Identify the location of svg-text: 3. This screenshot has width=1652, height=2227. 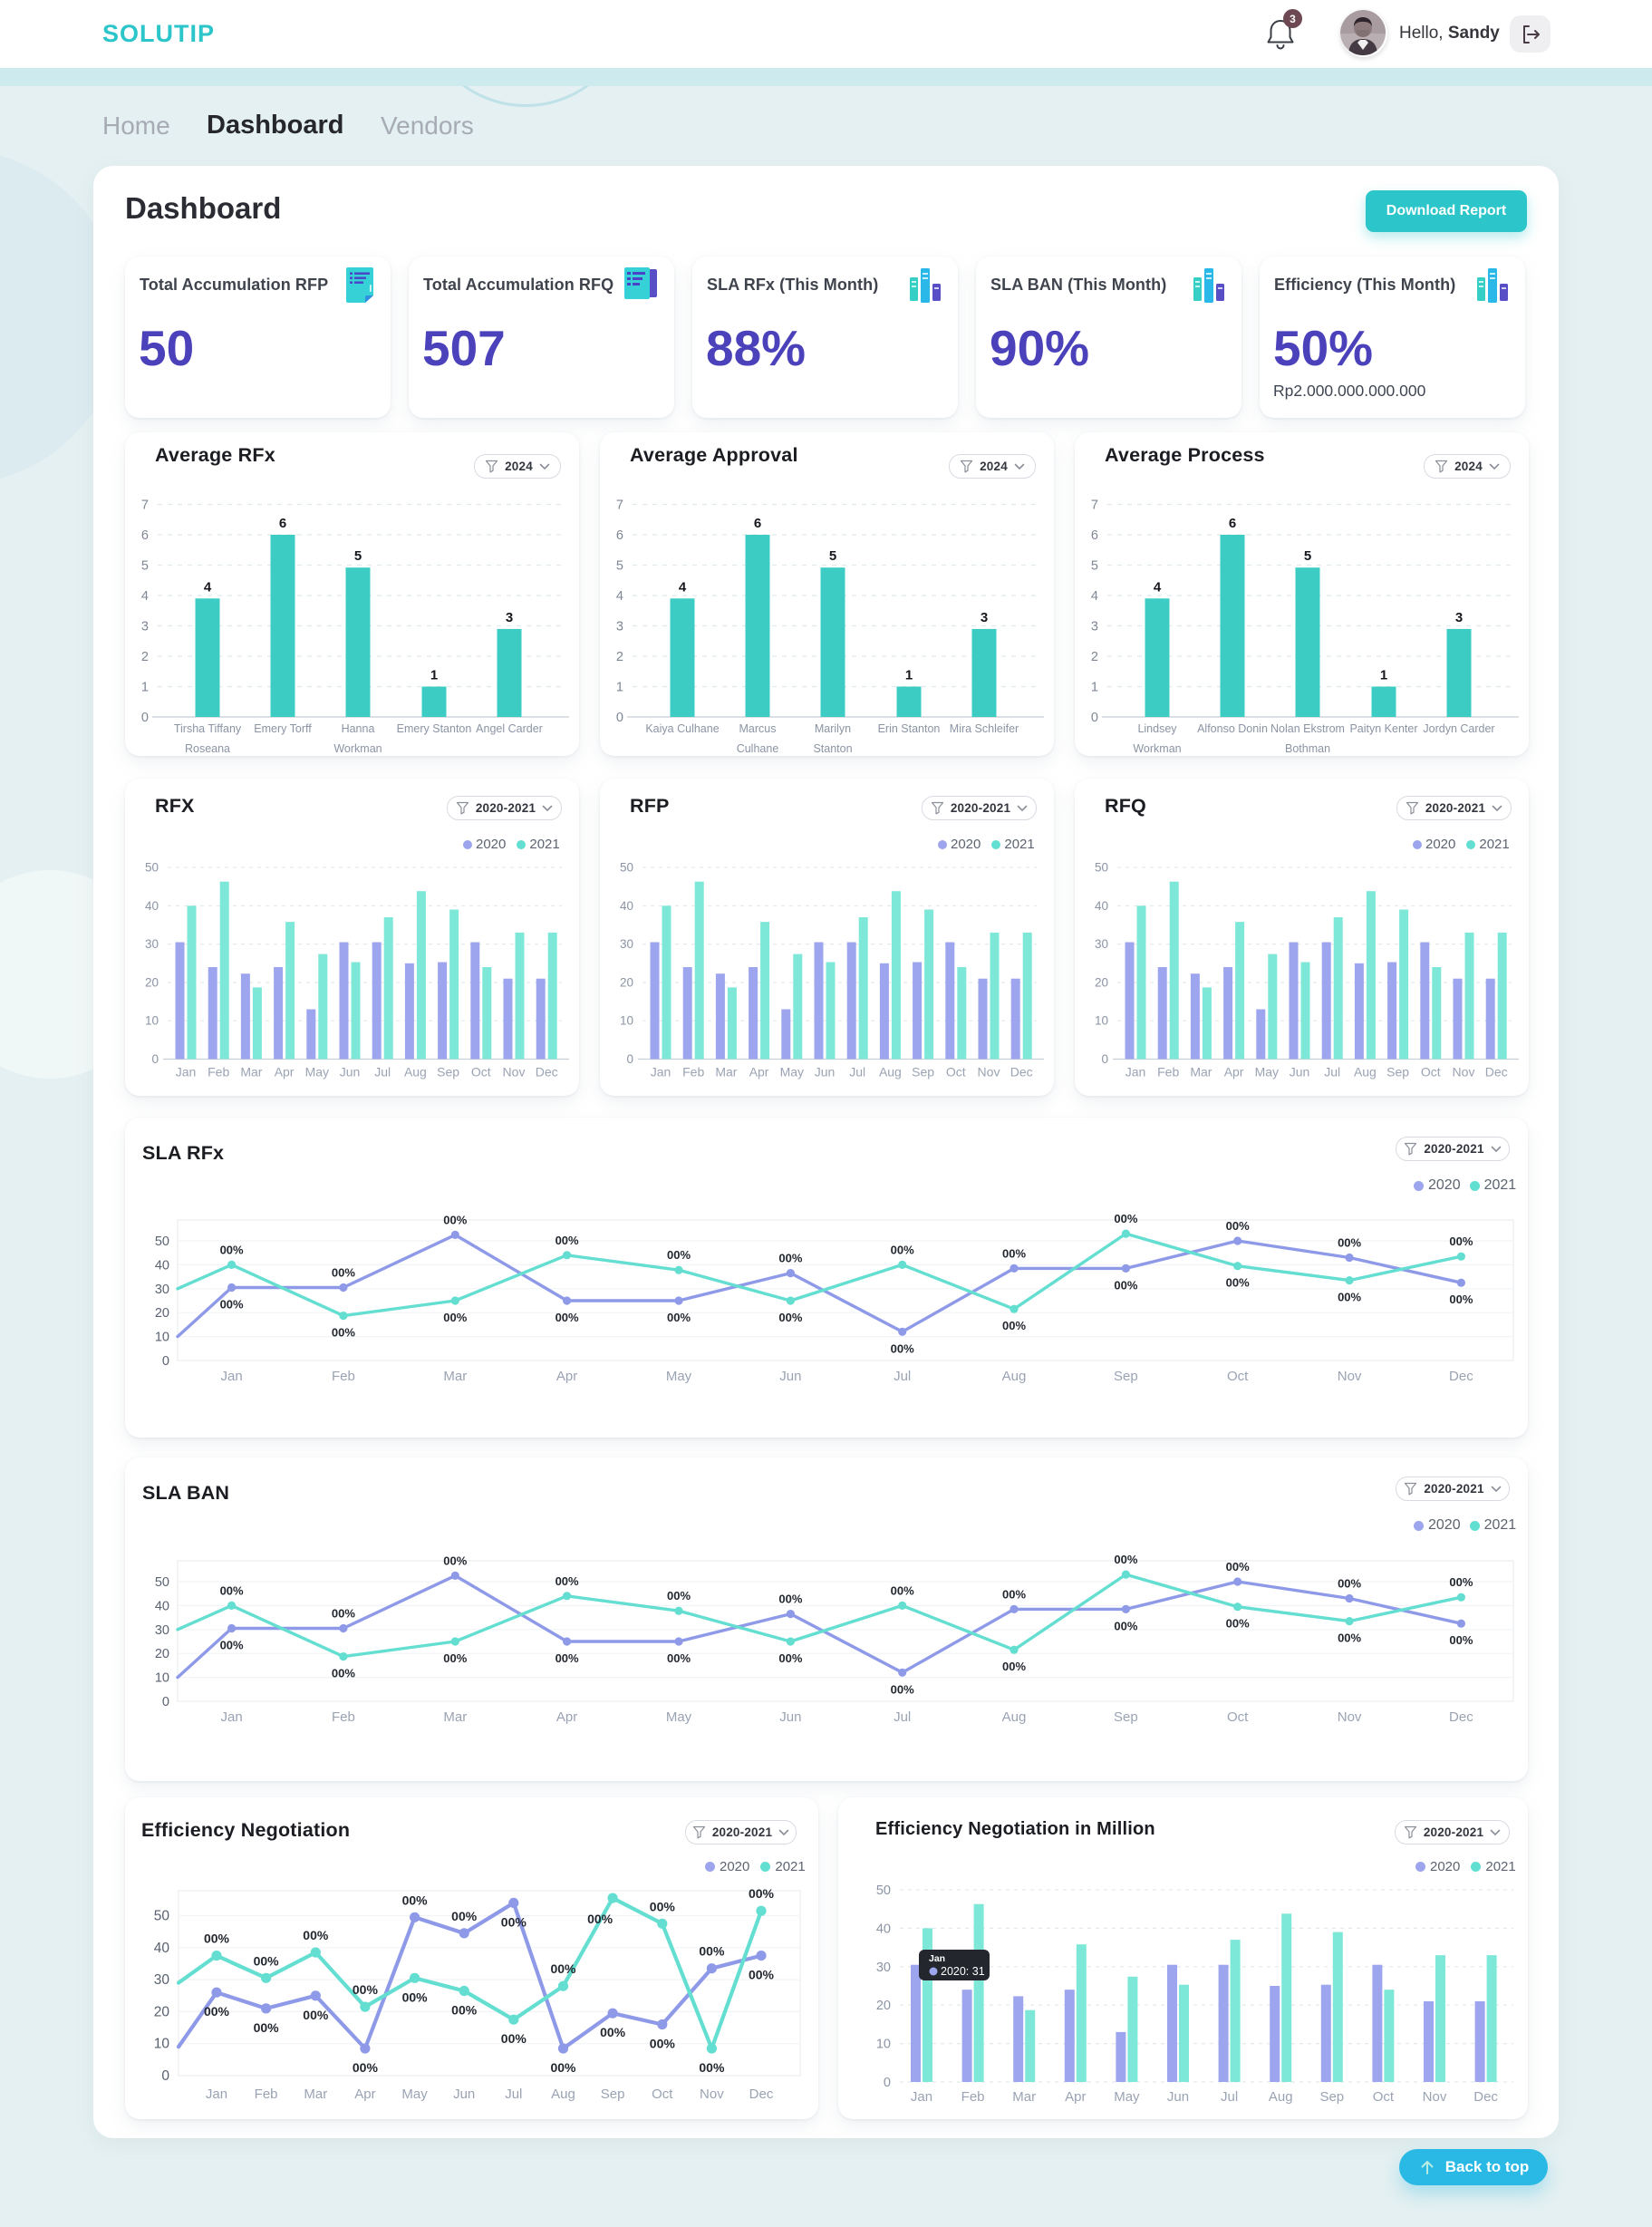
(509, 618).